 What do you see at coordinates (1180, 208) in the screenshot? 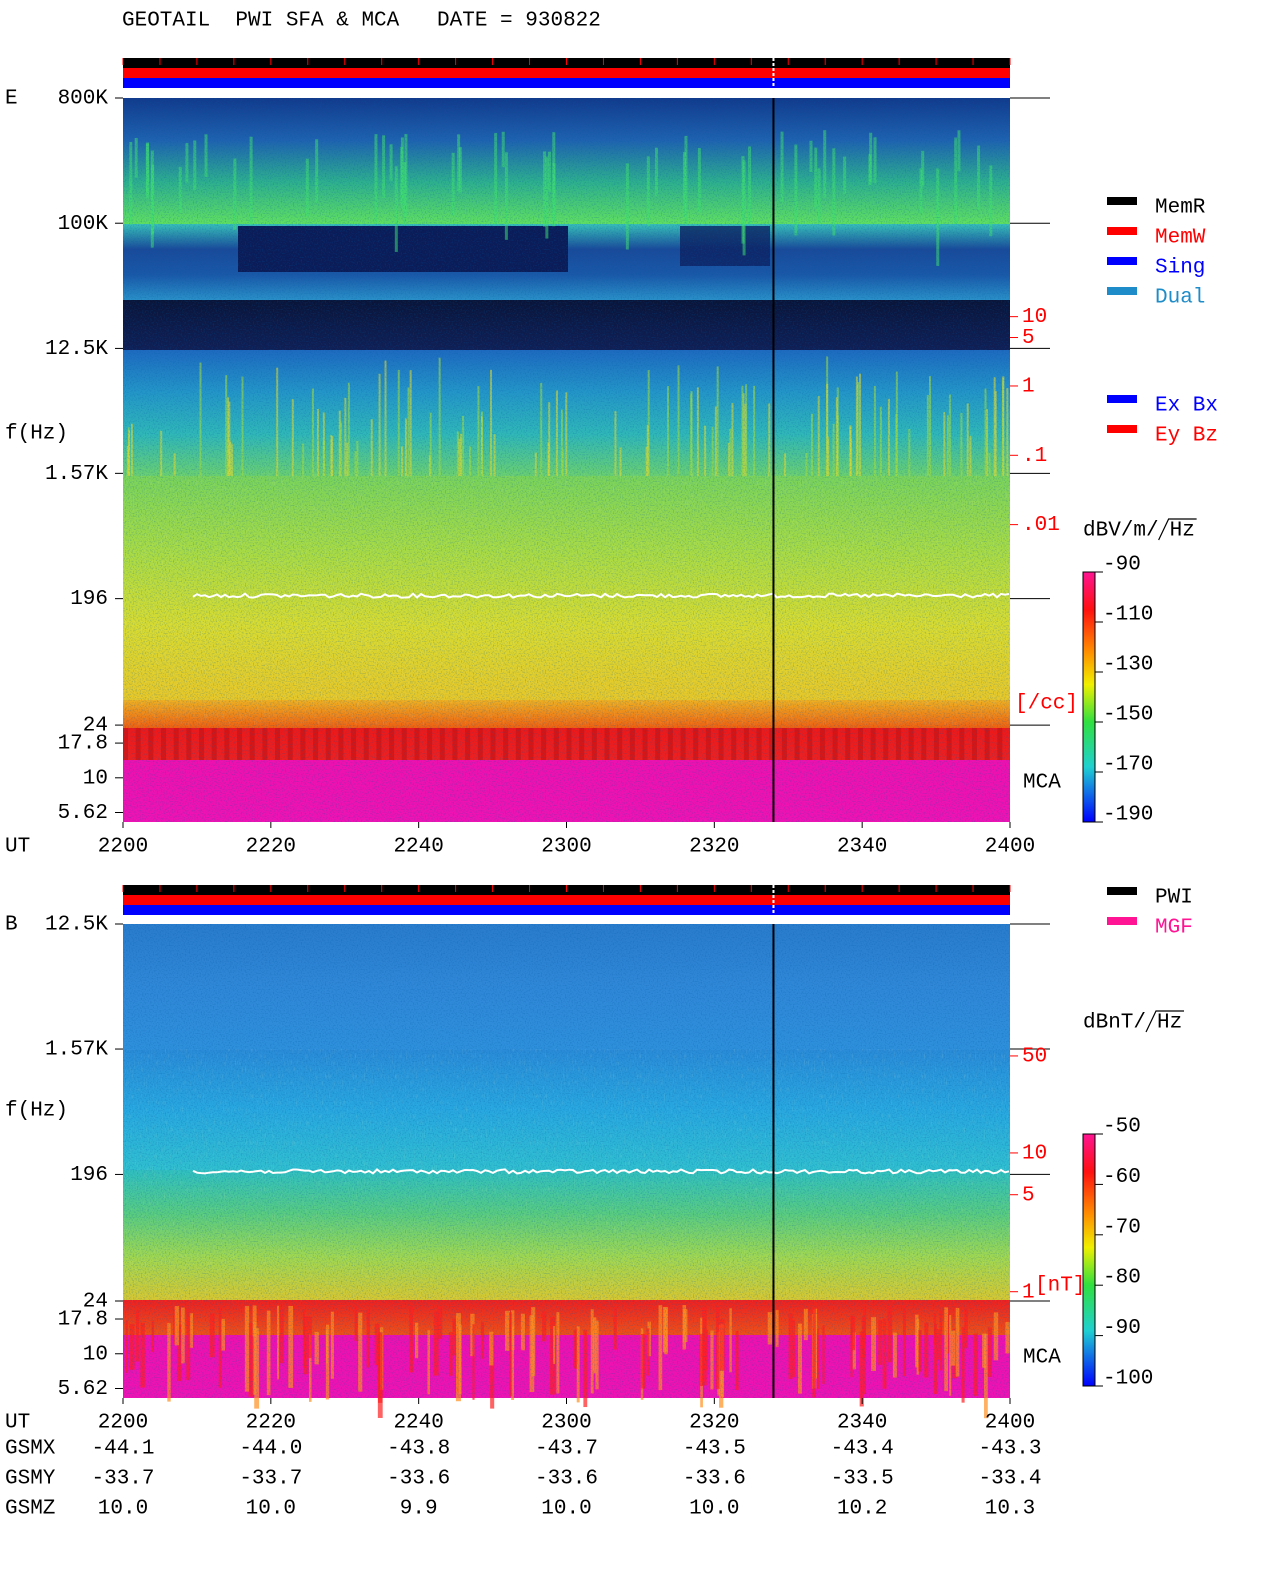
I see `legend-label: MemR` at bounding box center [1180, 208].